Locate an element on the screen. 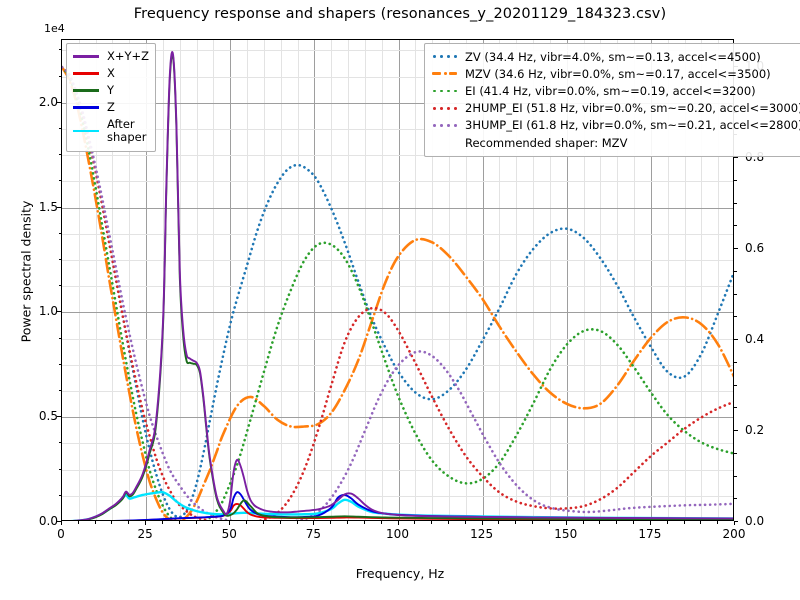 The height and width of the screenshot is (600, 800). legend-swatch-2hump_ei is located at coordinates (444, 108).